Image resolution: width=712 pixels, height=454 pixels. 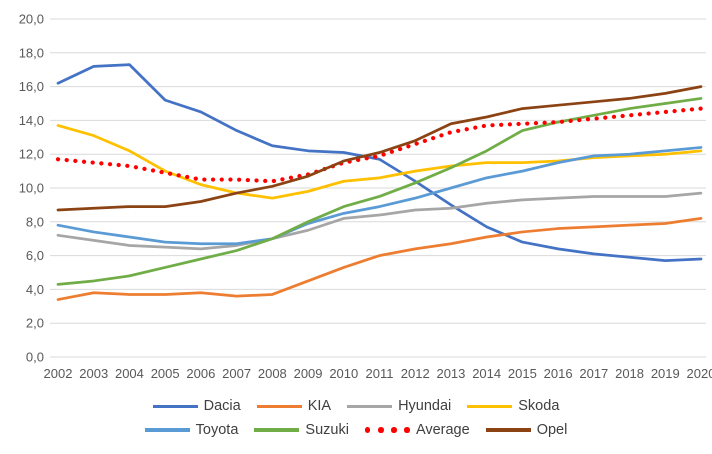 What do you see at coordinates (327, 429) in the screenshot?
I see `legend-label-suzuki: Suzuki` at bounding box center [327, 429].